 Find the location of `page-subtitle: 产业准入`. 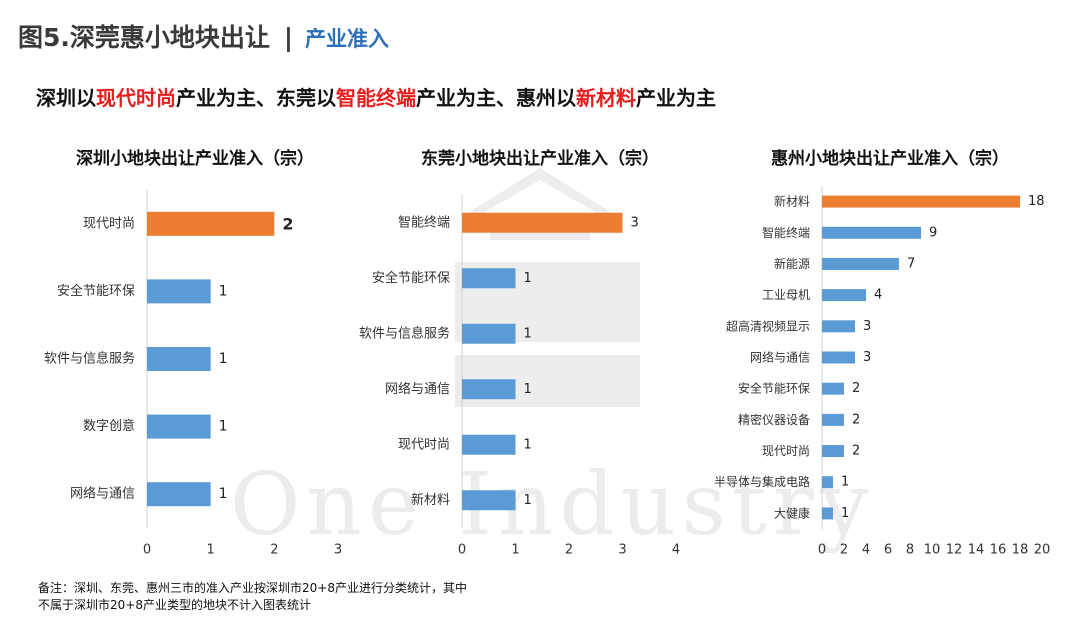

page-subtitle: 产业准入 is located at coordinates (347, 39).